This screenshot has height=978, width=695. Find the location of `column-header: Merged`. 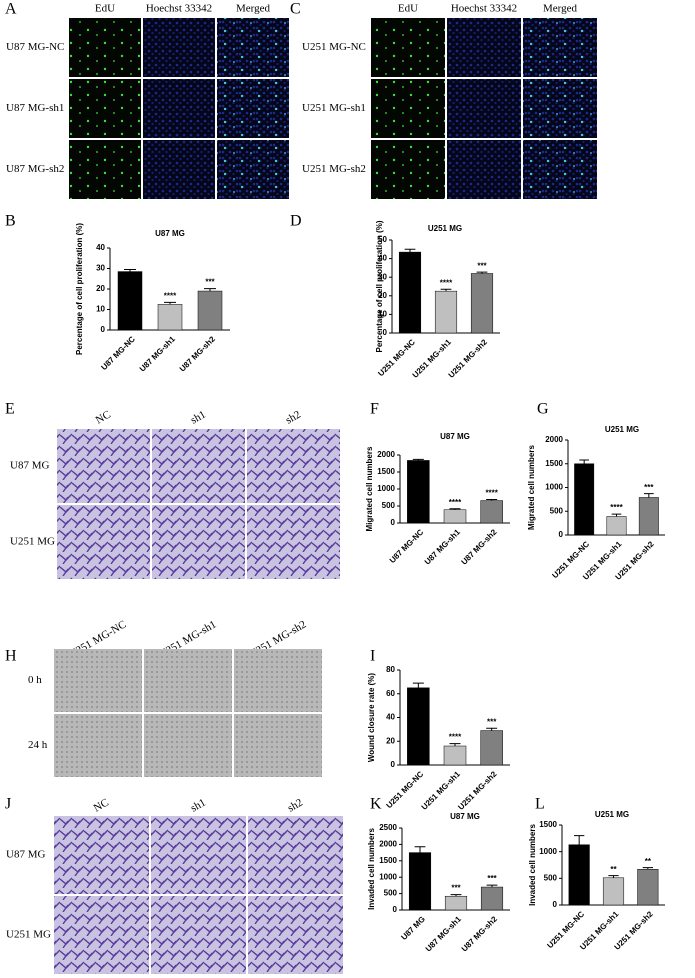

column-header: Merged is located at coordinates (560, 9).